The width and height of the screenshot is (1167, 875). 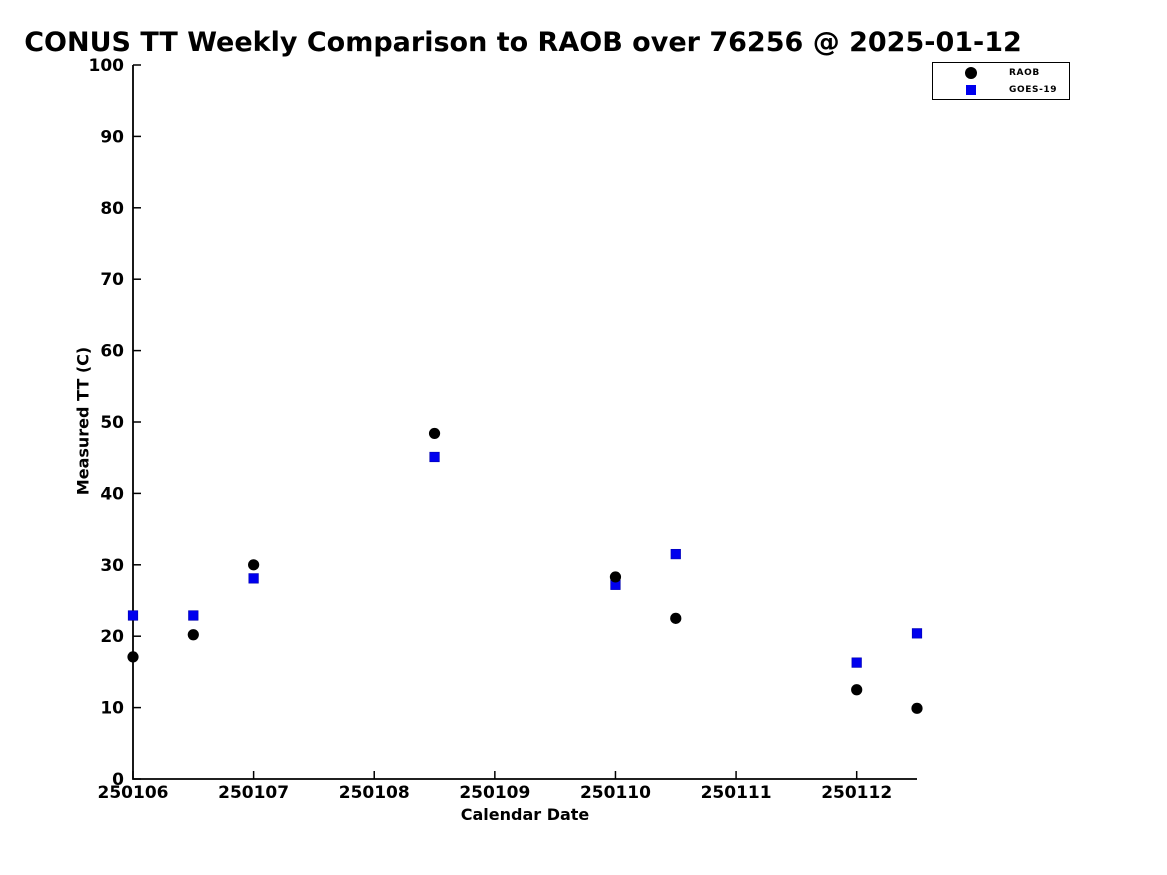 I want to click on x-tick-label: 250109, so click(x=494, y=793).